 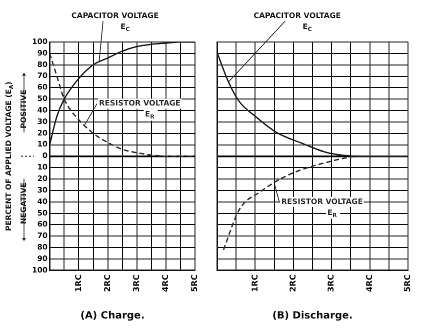 What do you see at coordinates (112, 316) in the screenshot?
I see `text: (A) Charge.` at bounding box center [112, 316].